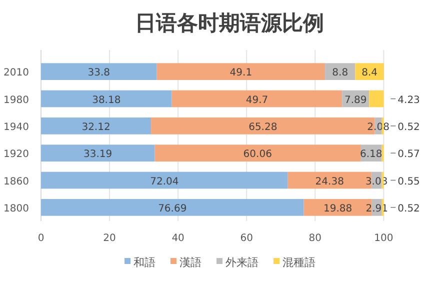 Image resolution: width=439 pixels, height=281 pixels. What do you see at coordinates (178, 238) in the screenshot?
I see `x-tick-label: 40` at bounding box center [178, 238].